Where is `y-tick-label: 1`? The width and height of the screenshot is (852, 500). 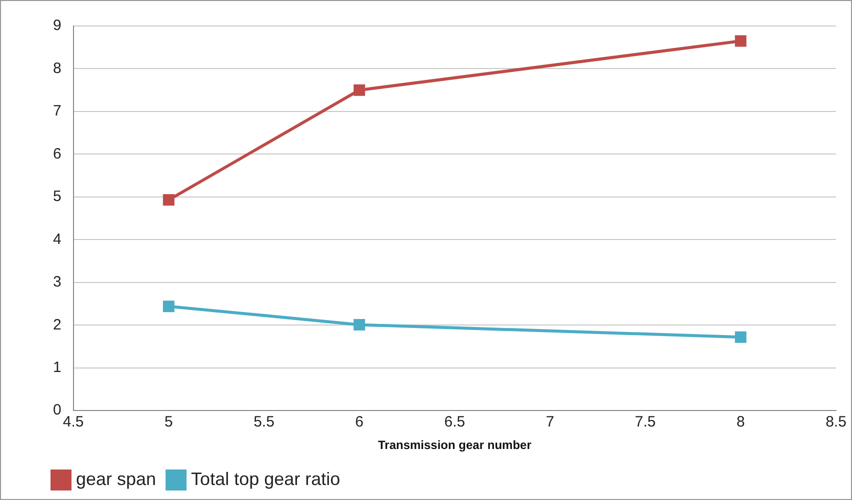 y-tick-label: 1 is located at coordinates (57, 367).